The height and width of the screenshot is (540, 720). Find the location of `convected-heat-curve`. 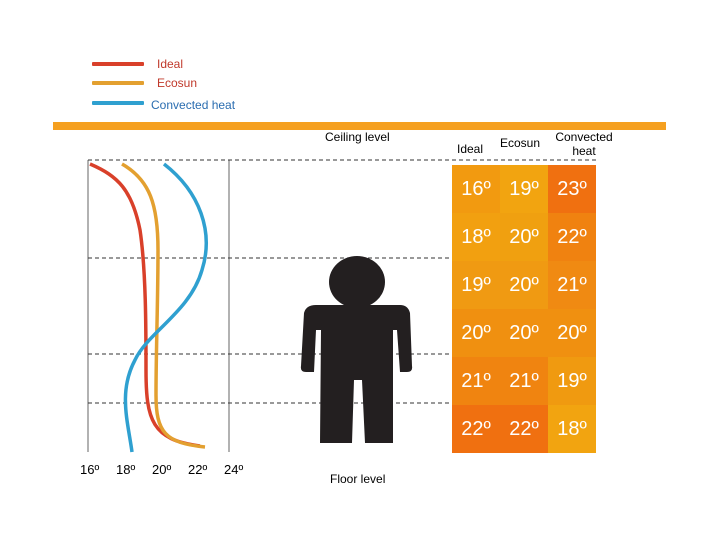

convected-heat-curve is located at coordinates (165, 307).